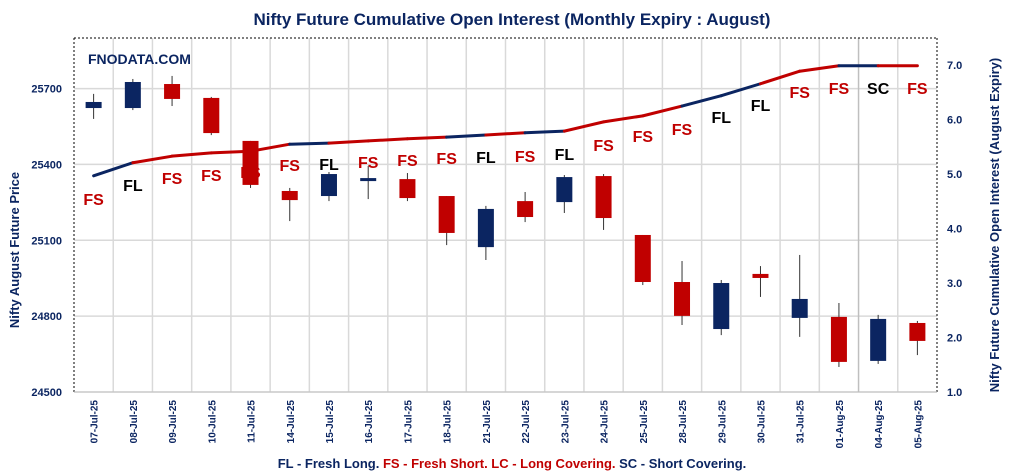  I want to click on x-tick-label: 04-Aug-25, so click(879, 424).